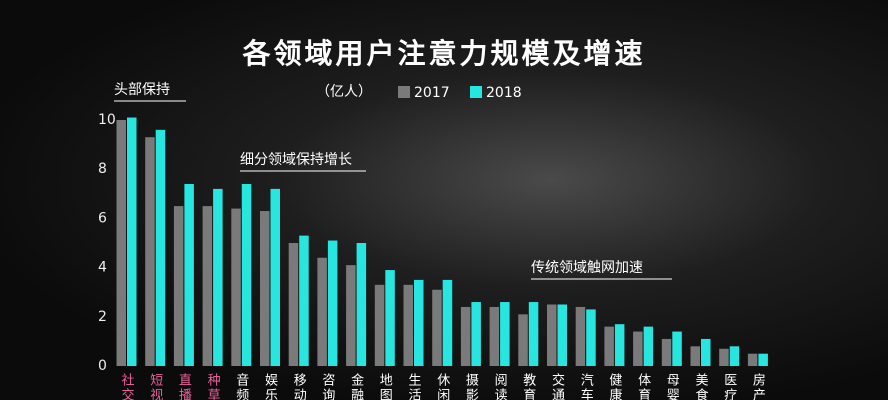  What do you see at coordinates (729, 386) in the screenshot?
I see `x-tick-label: 医疗` at bounding box center [729, 386].